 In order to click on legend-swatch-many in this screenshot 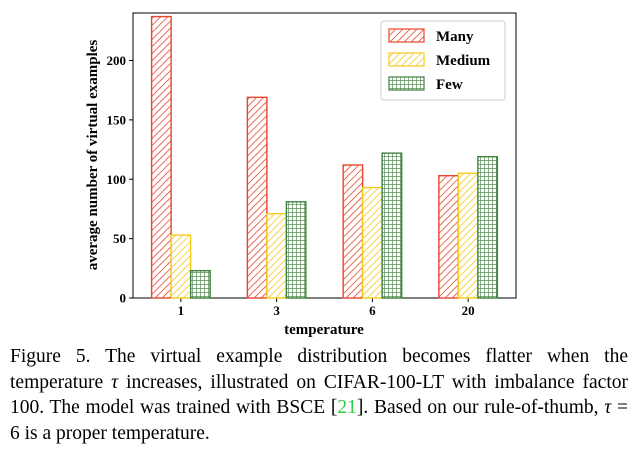, I will do `click(406, 35)`.